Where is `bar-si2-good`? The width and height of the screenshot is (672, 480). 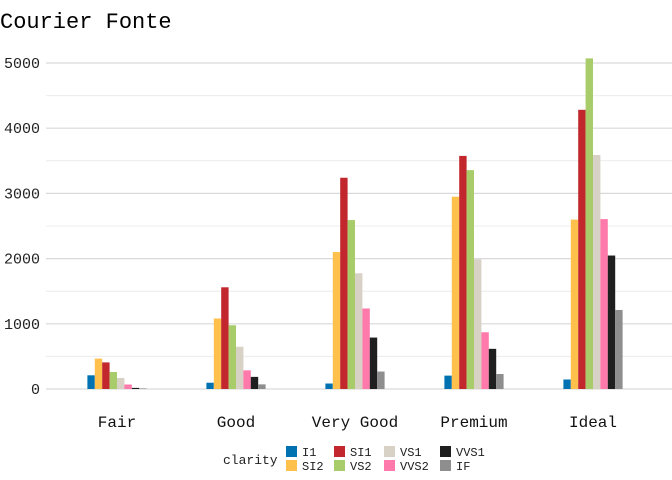 bar-si2-good is located at coordinates (217, 353).